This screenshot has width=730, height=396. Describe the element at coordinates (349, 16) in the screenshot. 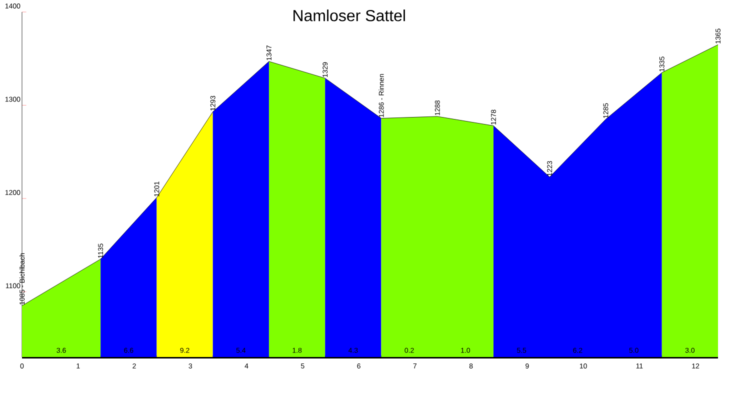

I see `chart-title: Namloser Sattel` at that location.